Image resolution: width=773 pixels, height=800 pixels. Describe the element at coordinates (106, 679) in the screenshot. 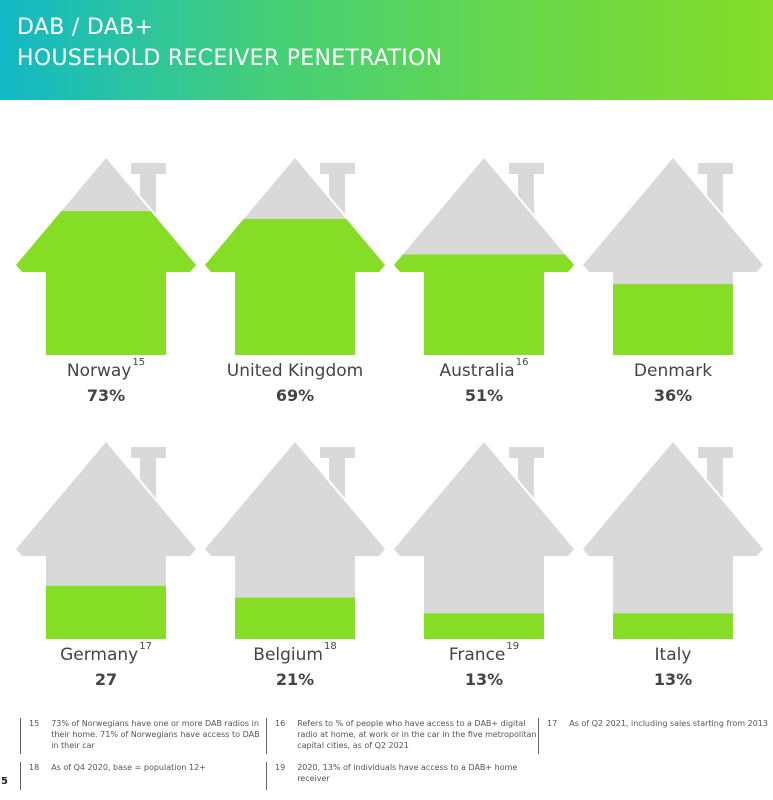

I see `value-label: 27` at that location.